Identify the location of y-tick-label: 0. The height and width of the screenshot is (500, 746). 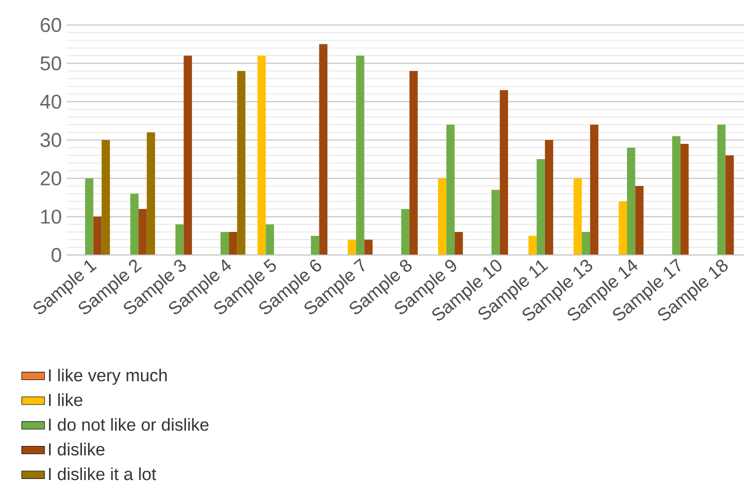
(57, 255).